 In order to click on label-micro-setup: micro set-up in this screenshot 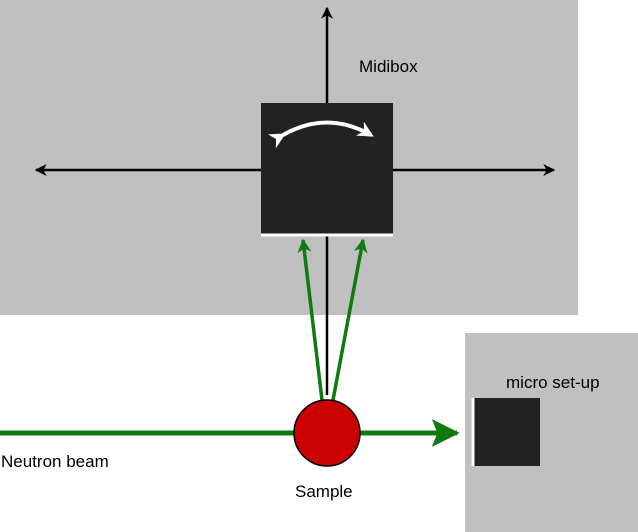, I will do `click(553, 382)`.